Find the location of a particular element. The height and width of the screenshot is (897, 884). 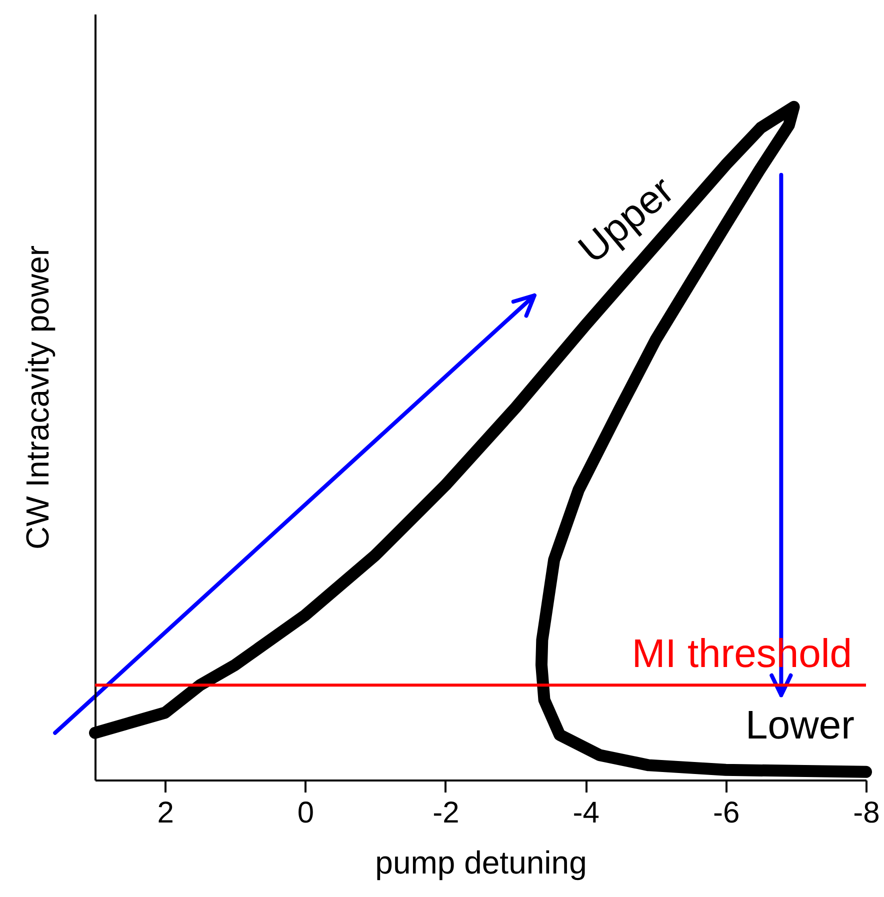

x-tick-label: -4 is located at coordinates (586, 813).